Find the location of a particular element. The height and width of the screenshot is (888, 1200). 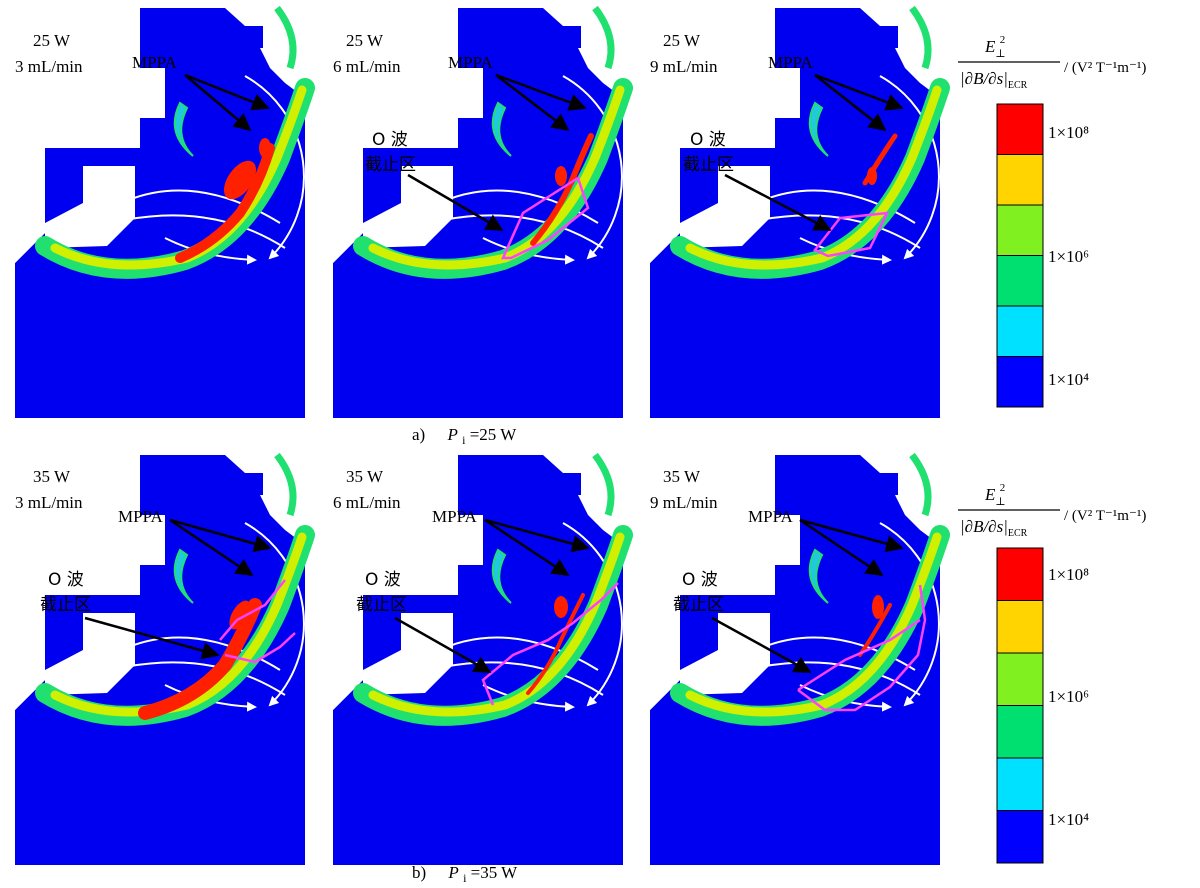

panel-a3-mppa: MPPA is located at coordinates (790, 62).